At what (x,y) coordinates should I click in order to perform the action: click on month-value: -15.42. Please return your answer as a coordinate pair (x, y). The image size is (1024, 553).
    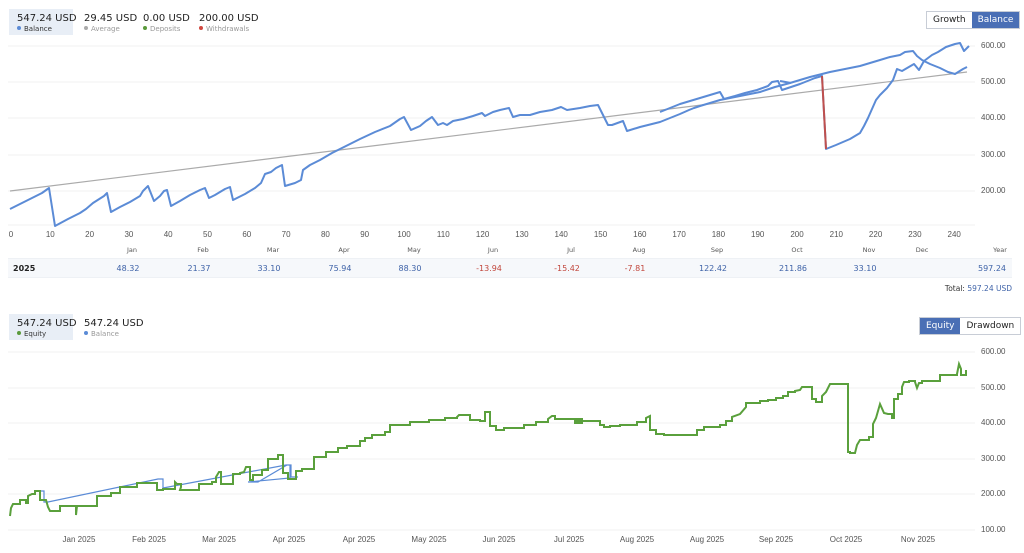
    Looking at the image, I should click on (567, 268).